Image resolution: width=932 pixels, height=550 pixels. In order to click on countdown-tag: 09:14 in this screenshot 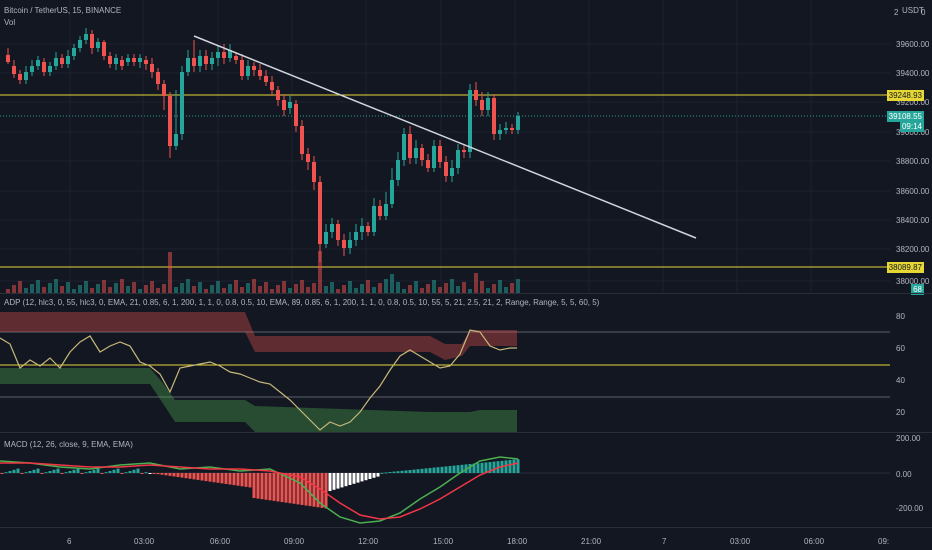, I will do `click(911, 126)`.